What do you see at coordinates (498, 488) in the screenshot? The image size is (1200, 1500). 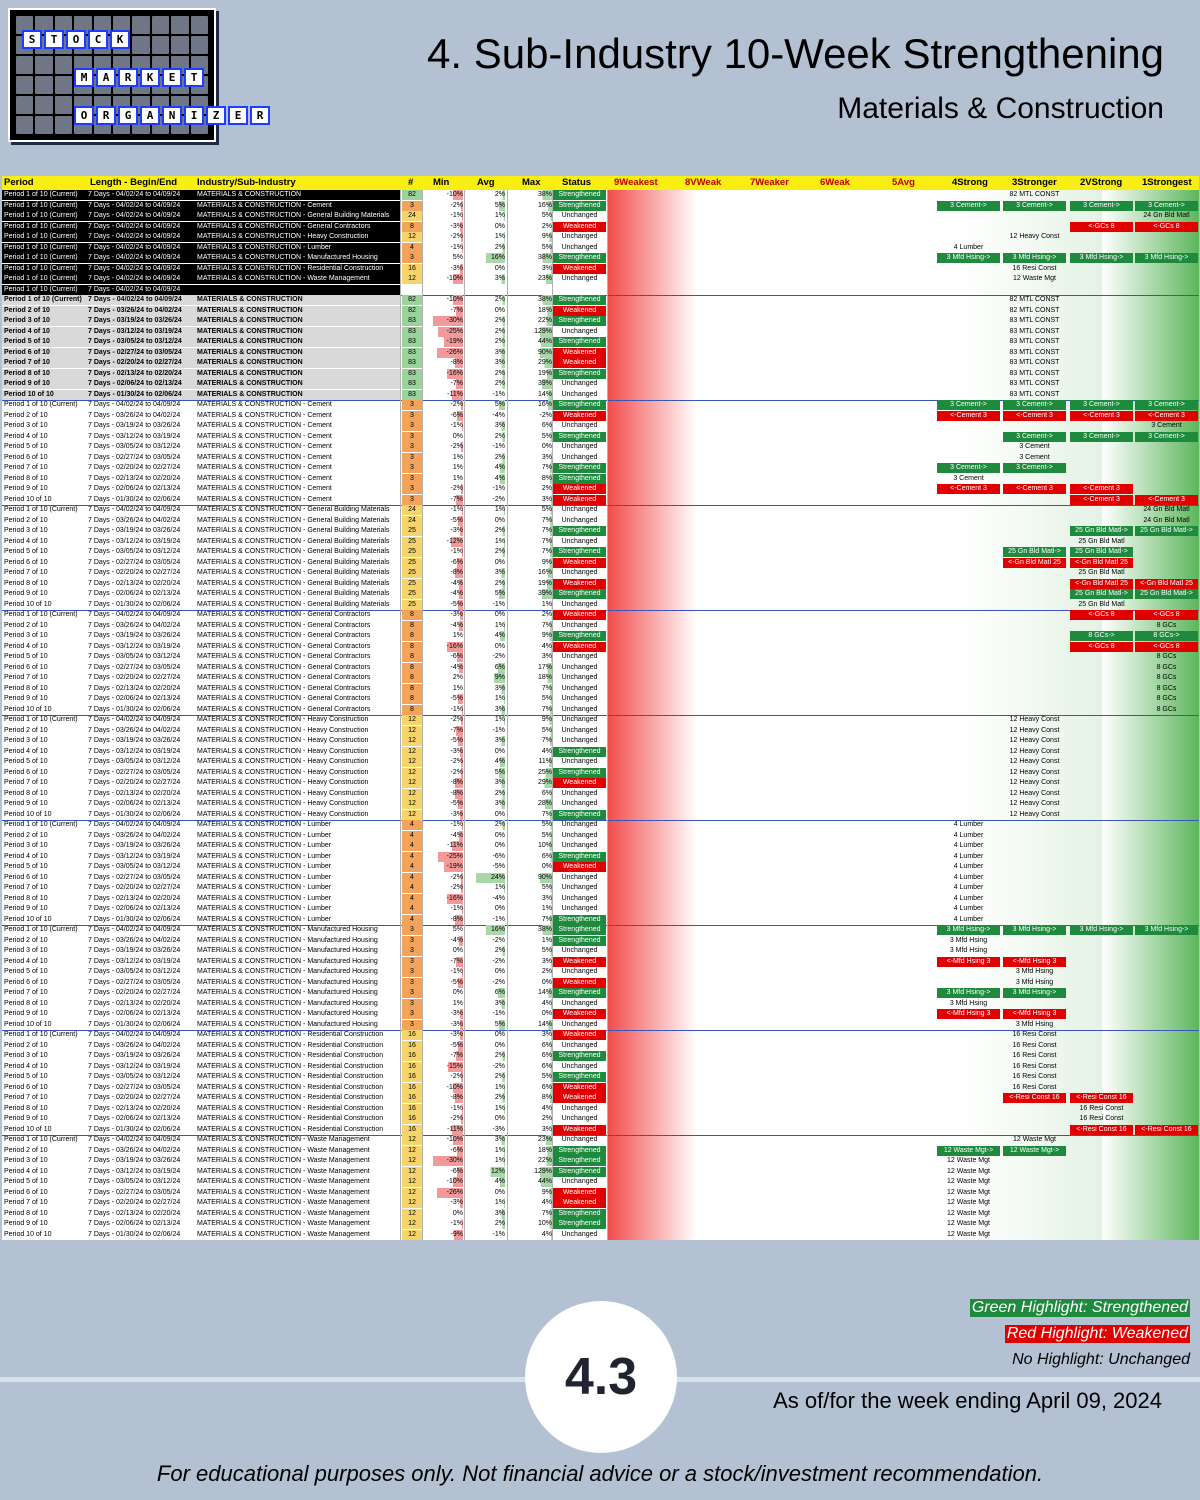 I see `avg-cell: -1%` at bounding box center [498, 488].